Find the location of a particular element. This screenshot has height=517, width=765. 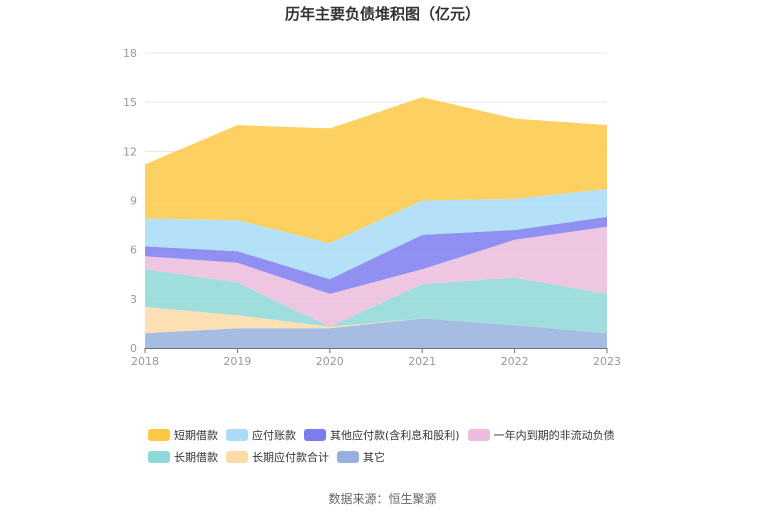

y-tick-label: 12 is located at coordinates (130, 151).